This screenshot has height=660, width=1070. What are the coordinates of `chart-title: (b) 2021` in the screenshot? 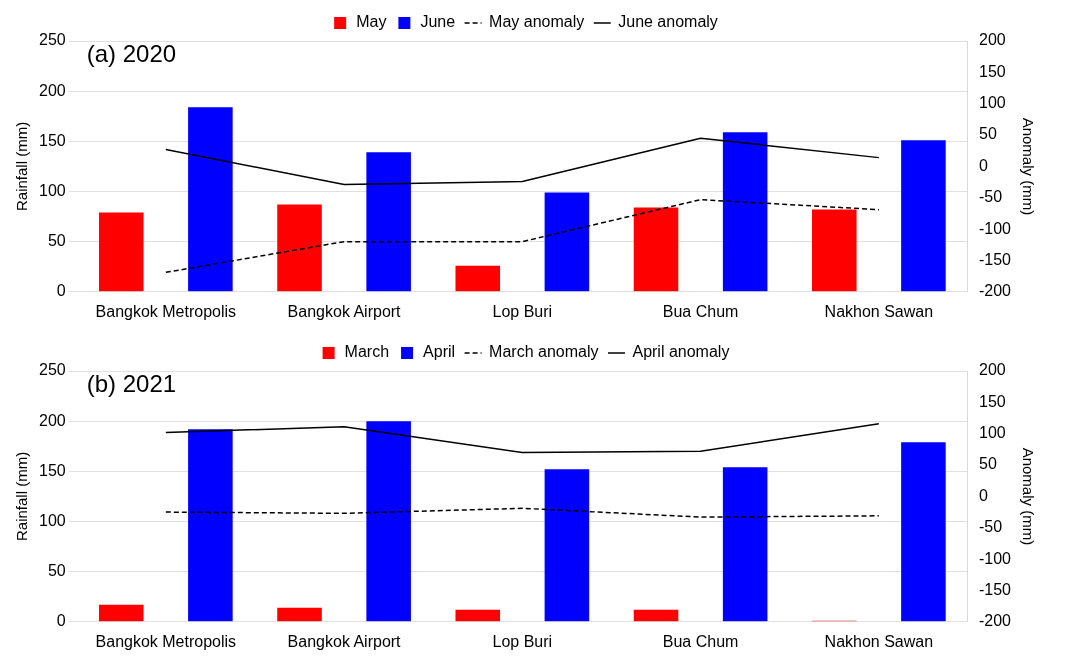 It's located at (131, 383).